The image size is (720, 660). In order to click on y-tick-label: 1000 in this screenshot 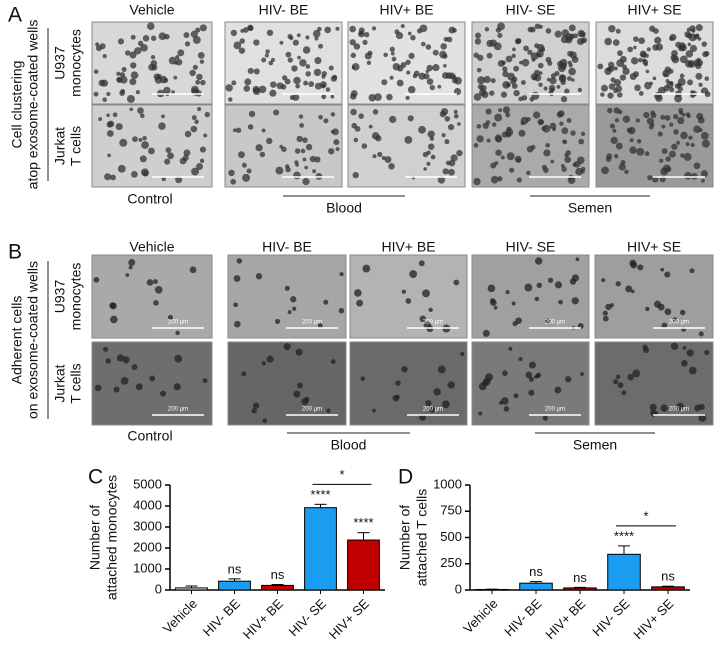, I will do `click(147, 567)`.